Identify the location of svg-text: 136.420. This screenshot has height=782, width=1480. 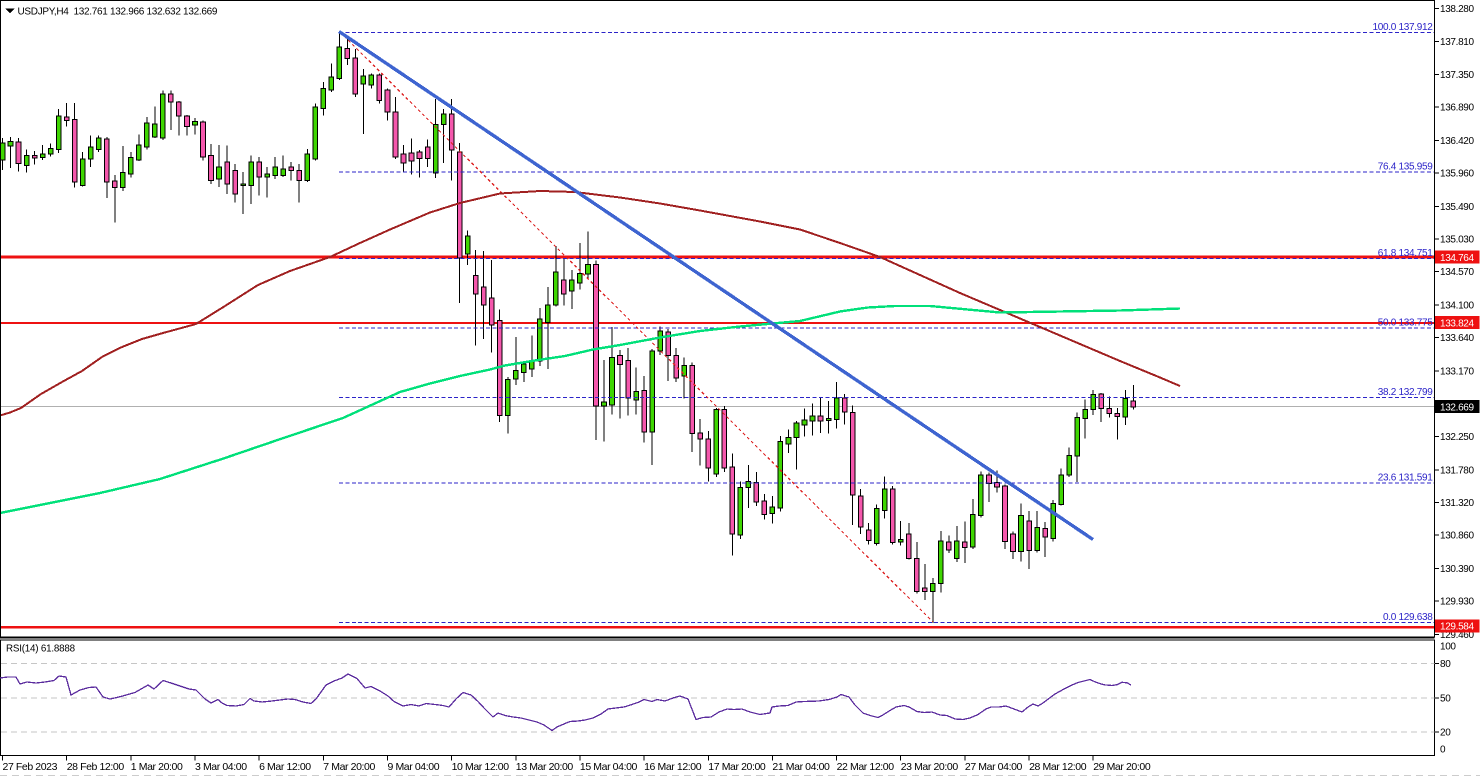
(1457, 141).